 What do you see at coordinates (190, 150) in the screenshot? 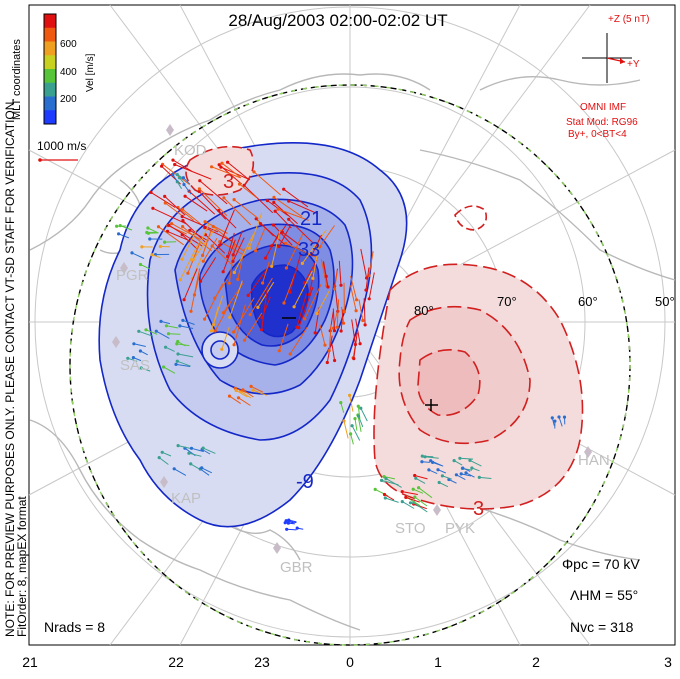
I see `radar-label: KOD` at bounding box center [190, 150].